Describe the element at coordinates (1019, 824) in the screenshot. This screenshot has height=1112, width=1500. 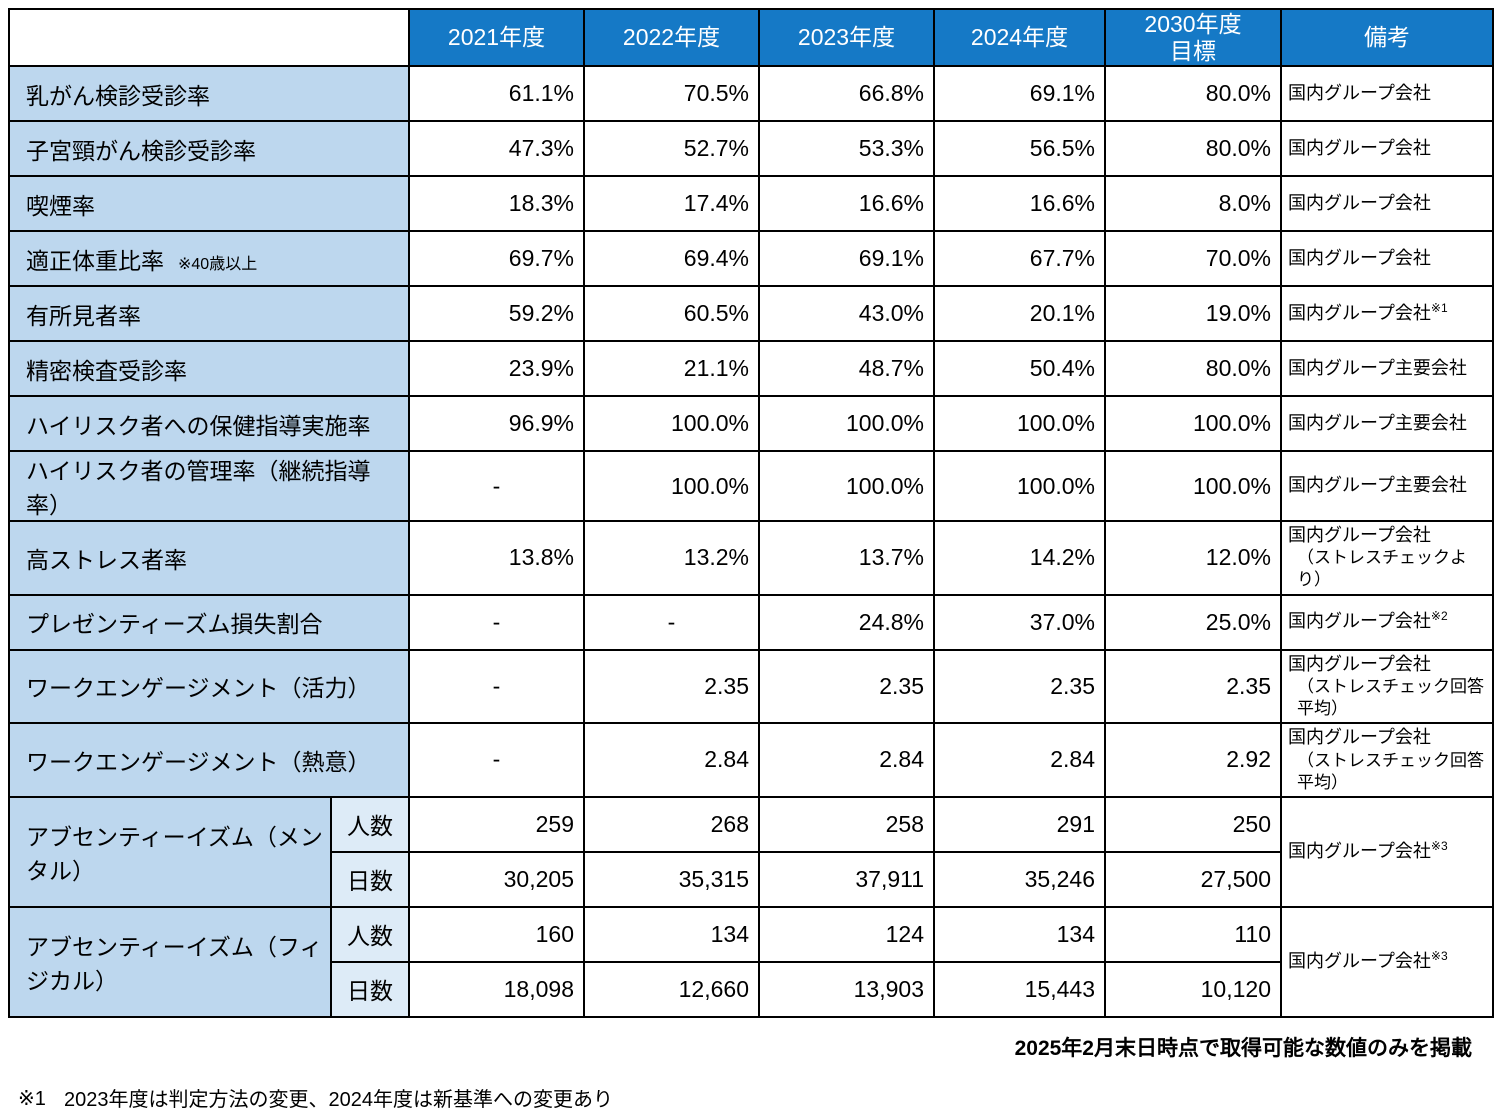
I see `value-cell: 291` at that location.